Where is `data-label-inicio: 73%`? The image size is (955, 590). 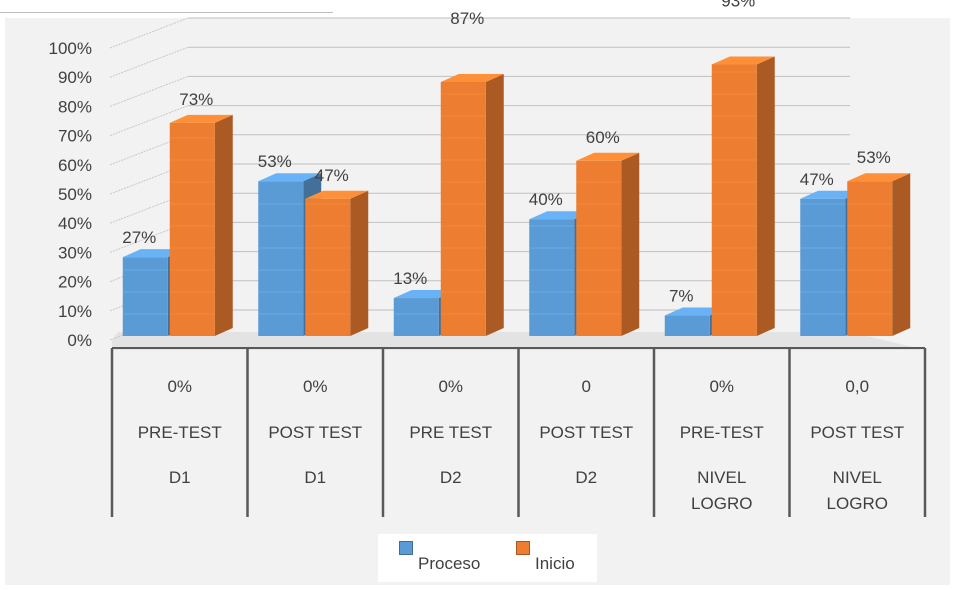
data-label-inicio: 73% is located at coordinates (196, 99).